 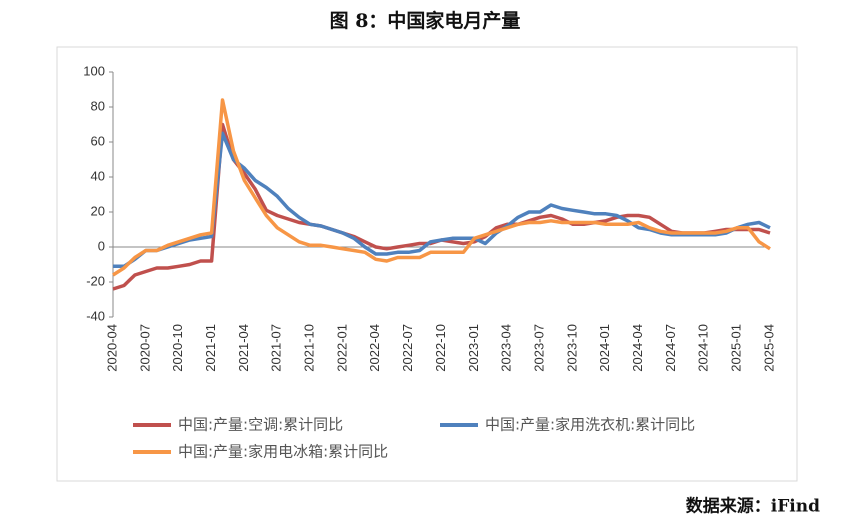 I want to click on x-tick-label: 2023-04, so click(x=506, y=348).